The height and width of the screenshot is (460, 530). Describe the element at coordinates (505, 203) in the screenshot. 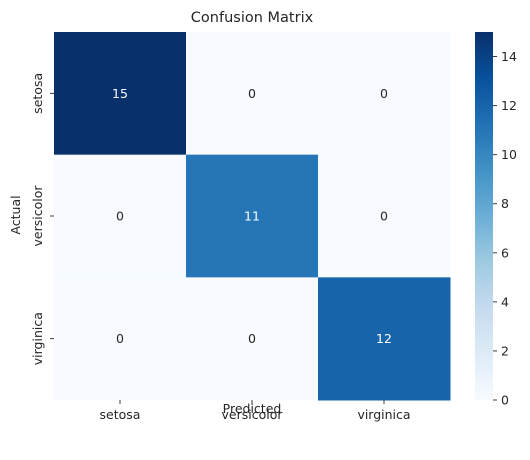

I see `colorbar-tick-label-8: 8` at that location.